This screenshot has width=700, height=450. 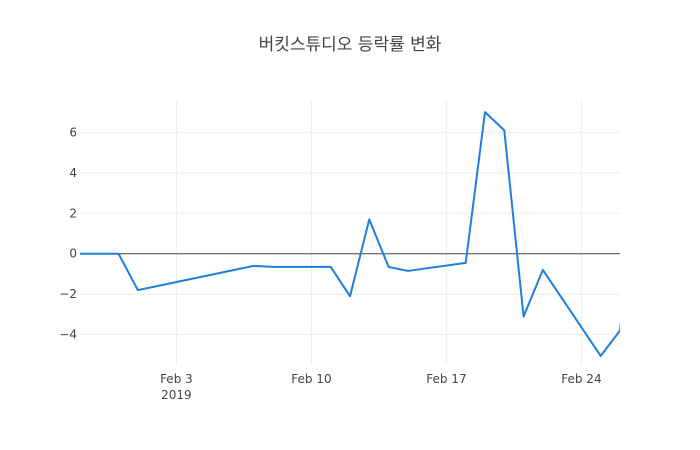 I want to click on y-tick-label: 2, so click(x=73, y=213).